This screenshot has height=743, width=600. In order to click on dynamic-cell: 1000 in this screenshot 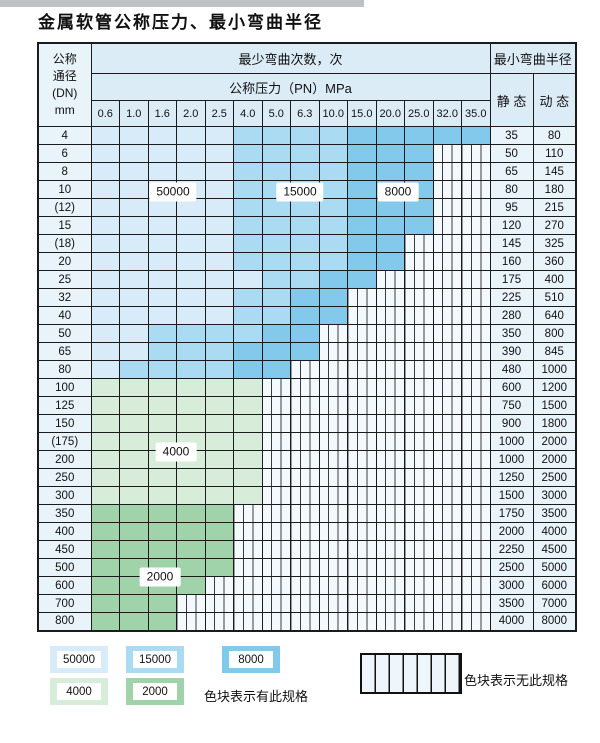, I will do `click(554, 369)`.